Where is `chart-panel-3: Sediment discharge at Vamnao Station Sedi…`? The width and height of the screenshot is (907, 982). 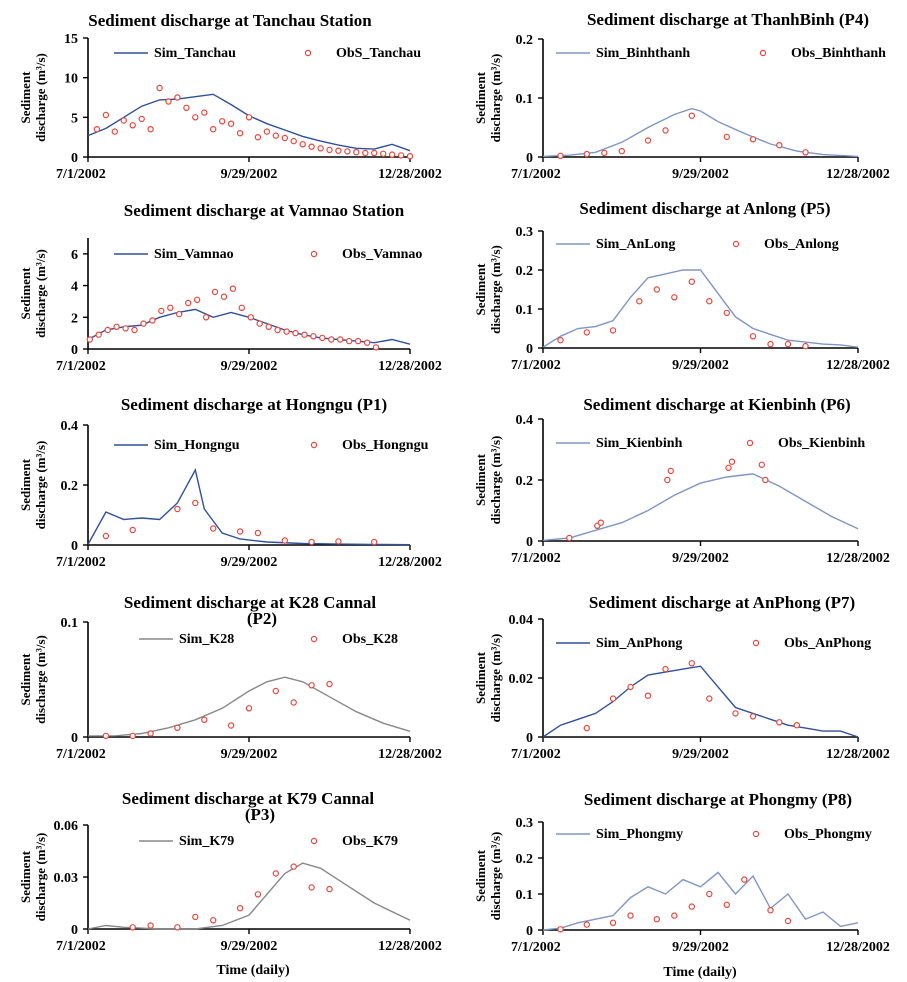
chart-panel-3: Sediment discharge at Vamnao Station Sedi… is located at coordinates (230, 287).